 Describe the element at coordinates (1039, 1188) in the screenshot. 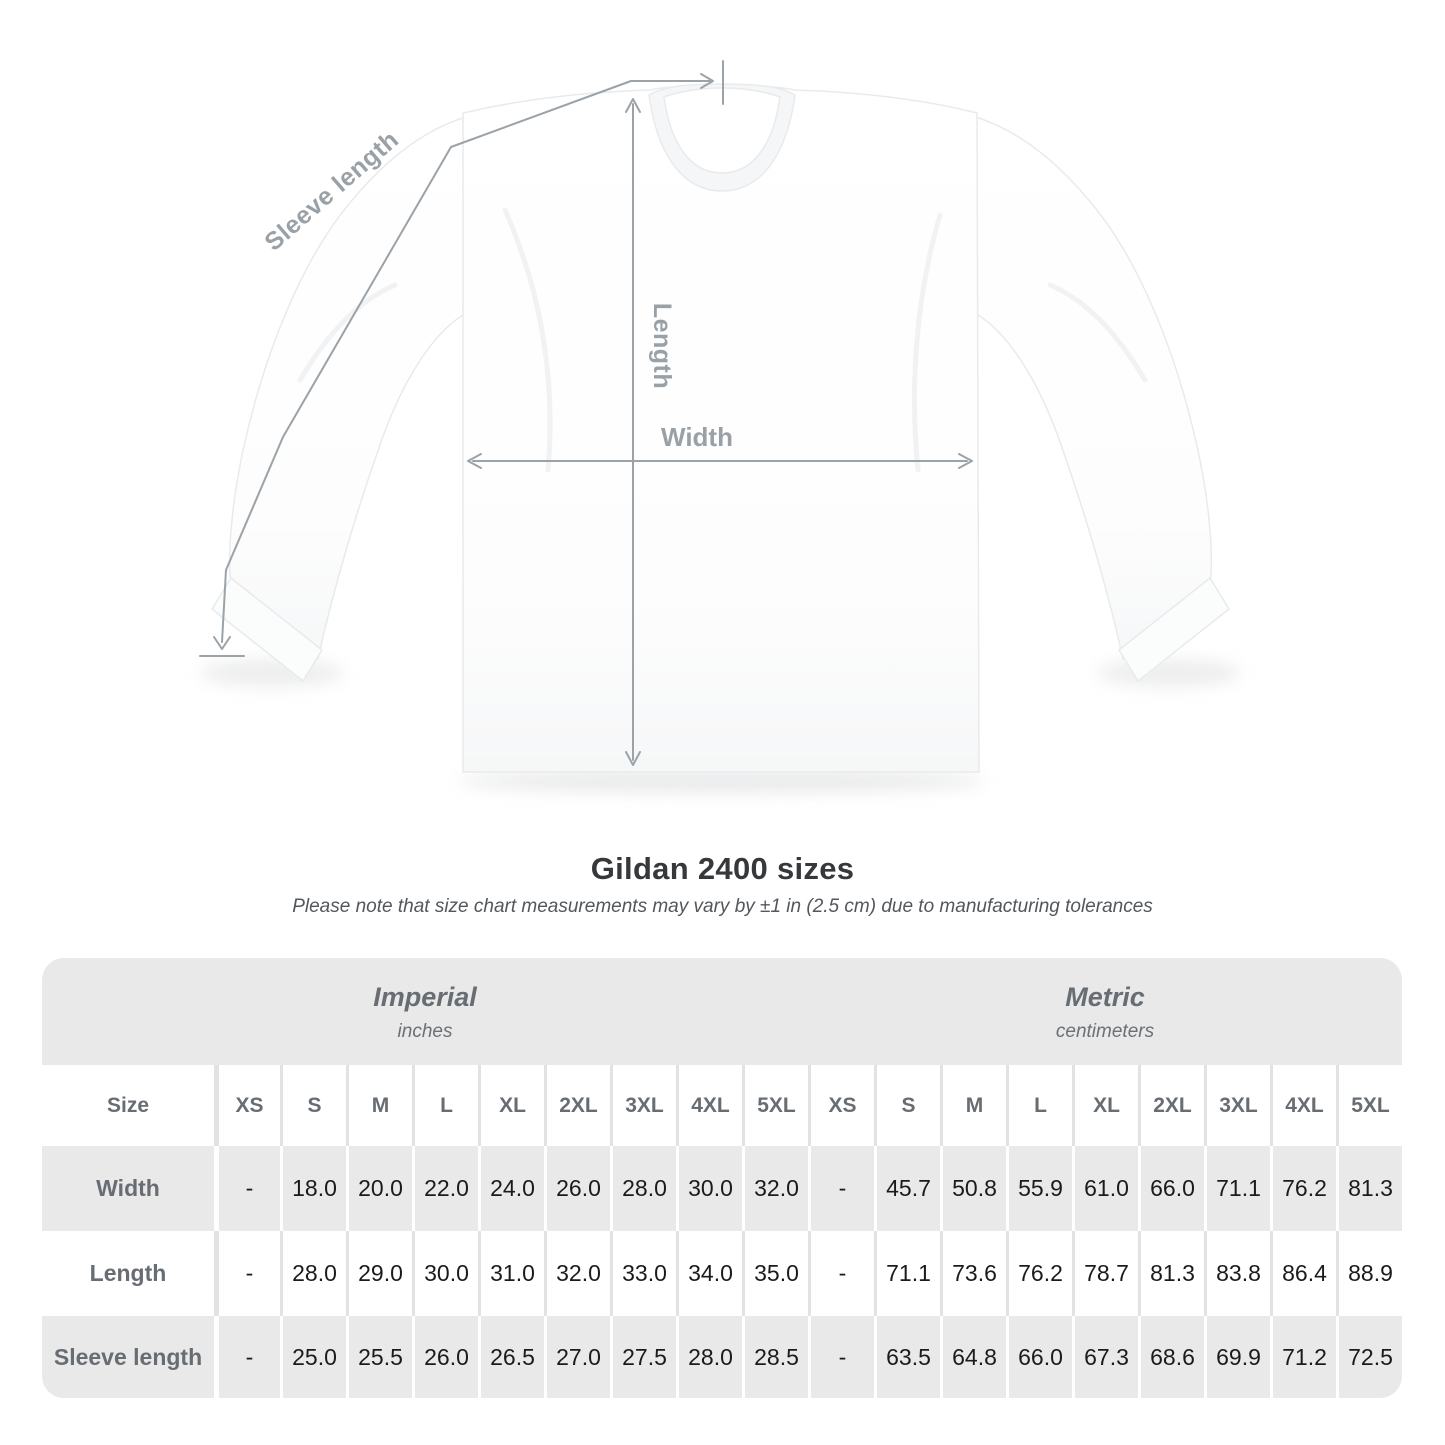

I see `value-cell: 55.9` at that location.